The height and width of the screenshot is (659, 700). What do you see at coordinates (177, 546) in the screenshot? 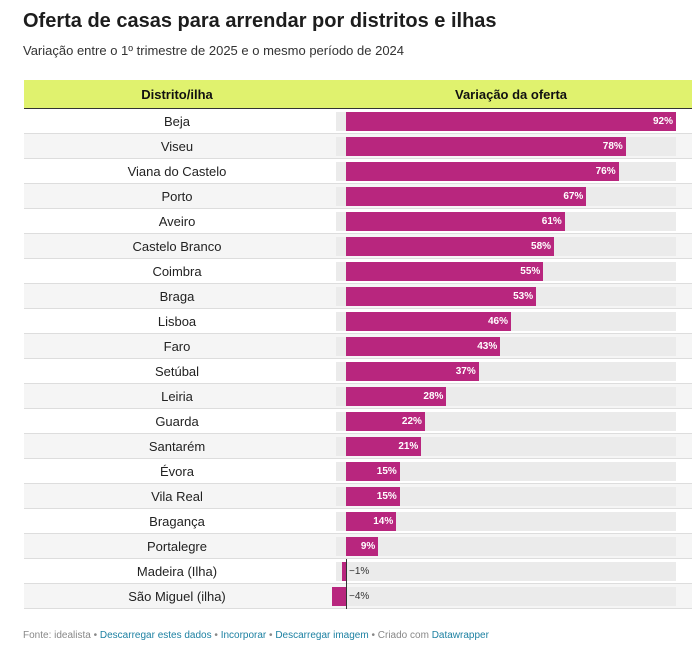
I see `district-name: Portalegre` at bounding box center [177, 546].